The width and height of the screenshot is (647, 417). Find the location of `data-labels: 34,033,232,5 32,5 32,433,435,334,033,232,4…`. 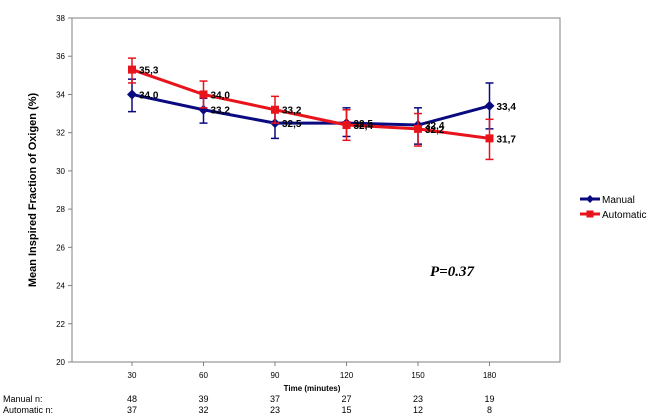

data-labels: 34,033,232,5 32,5 32,433,435,334,033,232,4… is located at coordinates (327, 106).